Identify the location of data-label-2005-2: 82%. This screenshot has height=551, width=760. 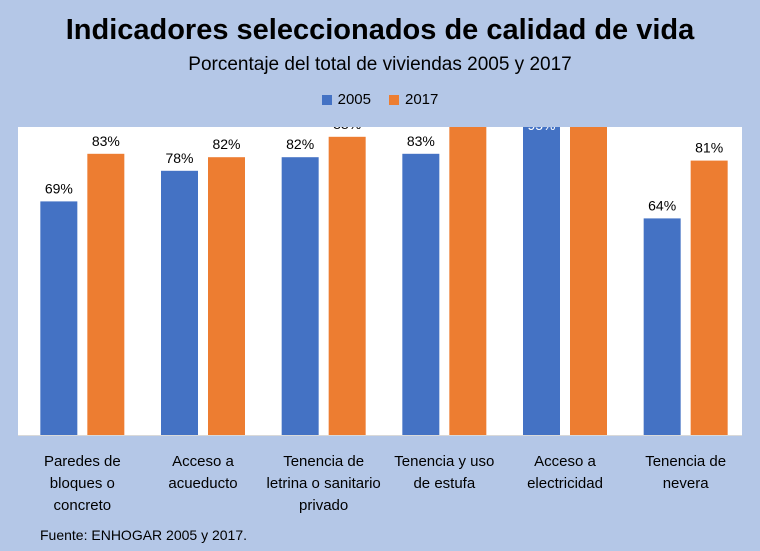
(300, 144).